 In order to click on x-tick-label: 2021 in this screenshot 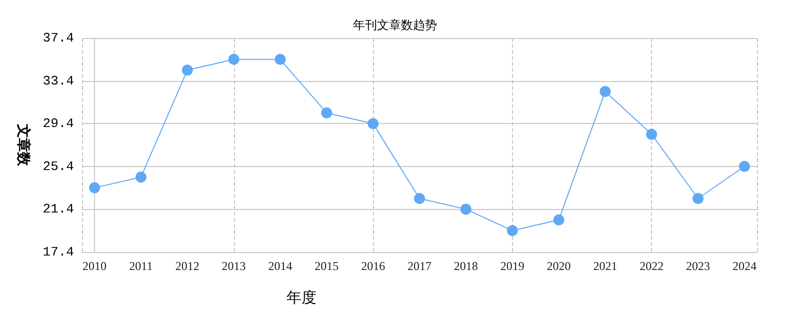, I will do `click(605, 266)`.